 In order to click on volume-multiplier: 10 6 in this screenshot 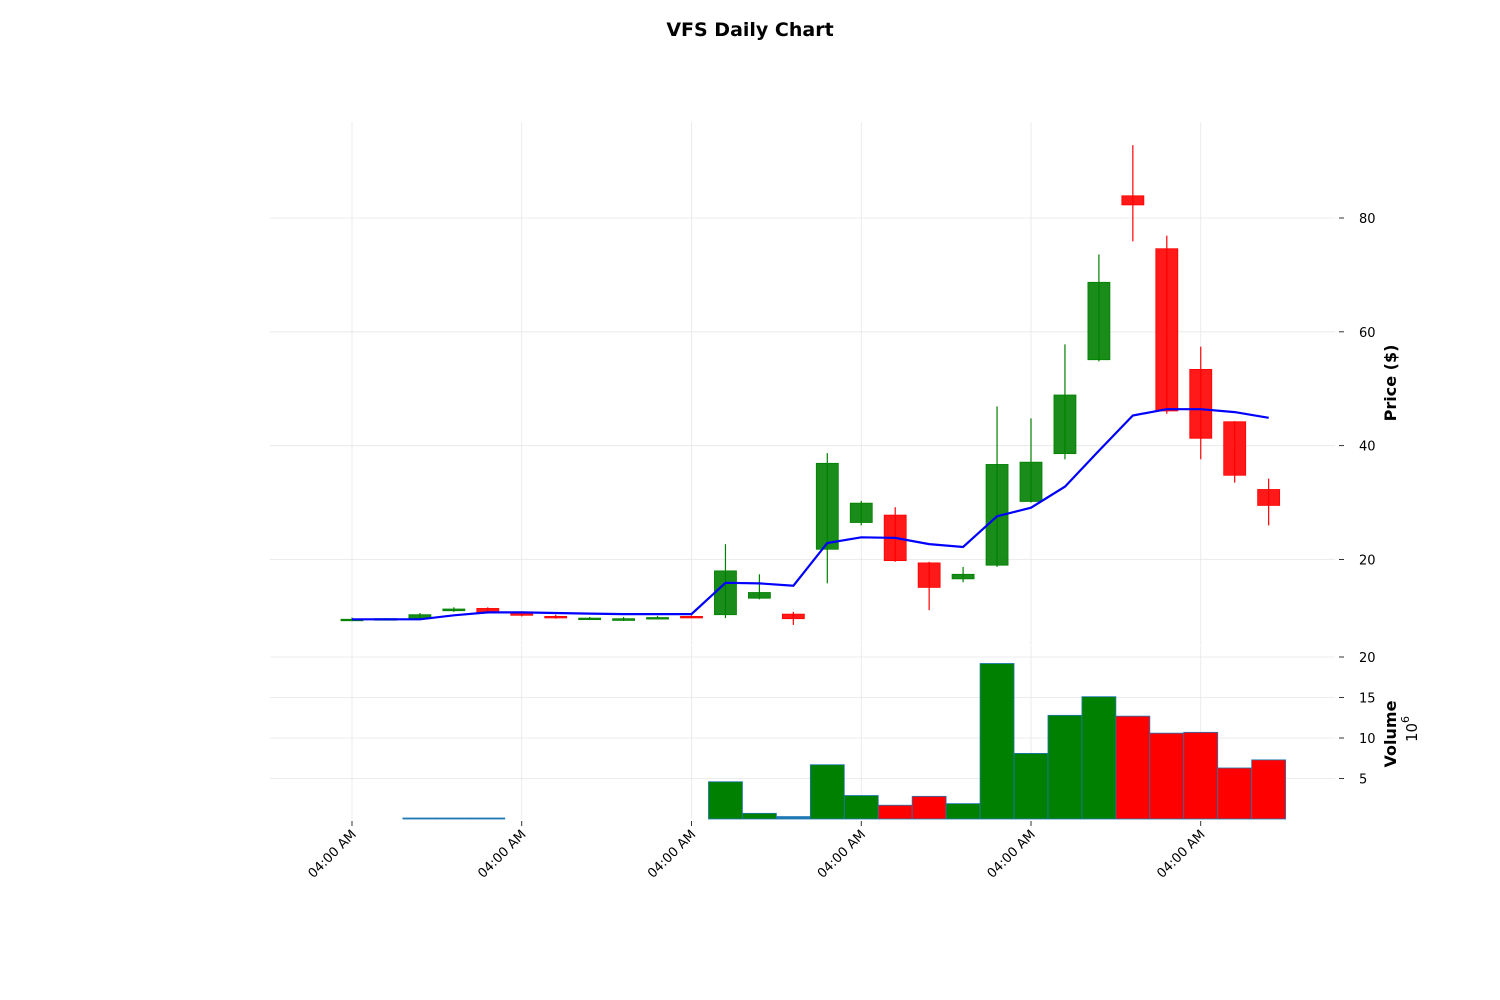, I will do `click(1410, 729)`.